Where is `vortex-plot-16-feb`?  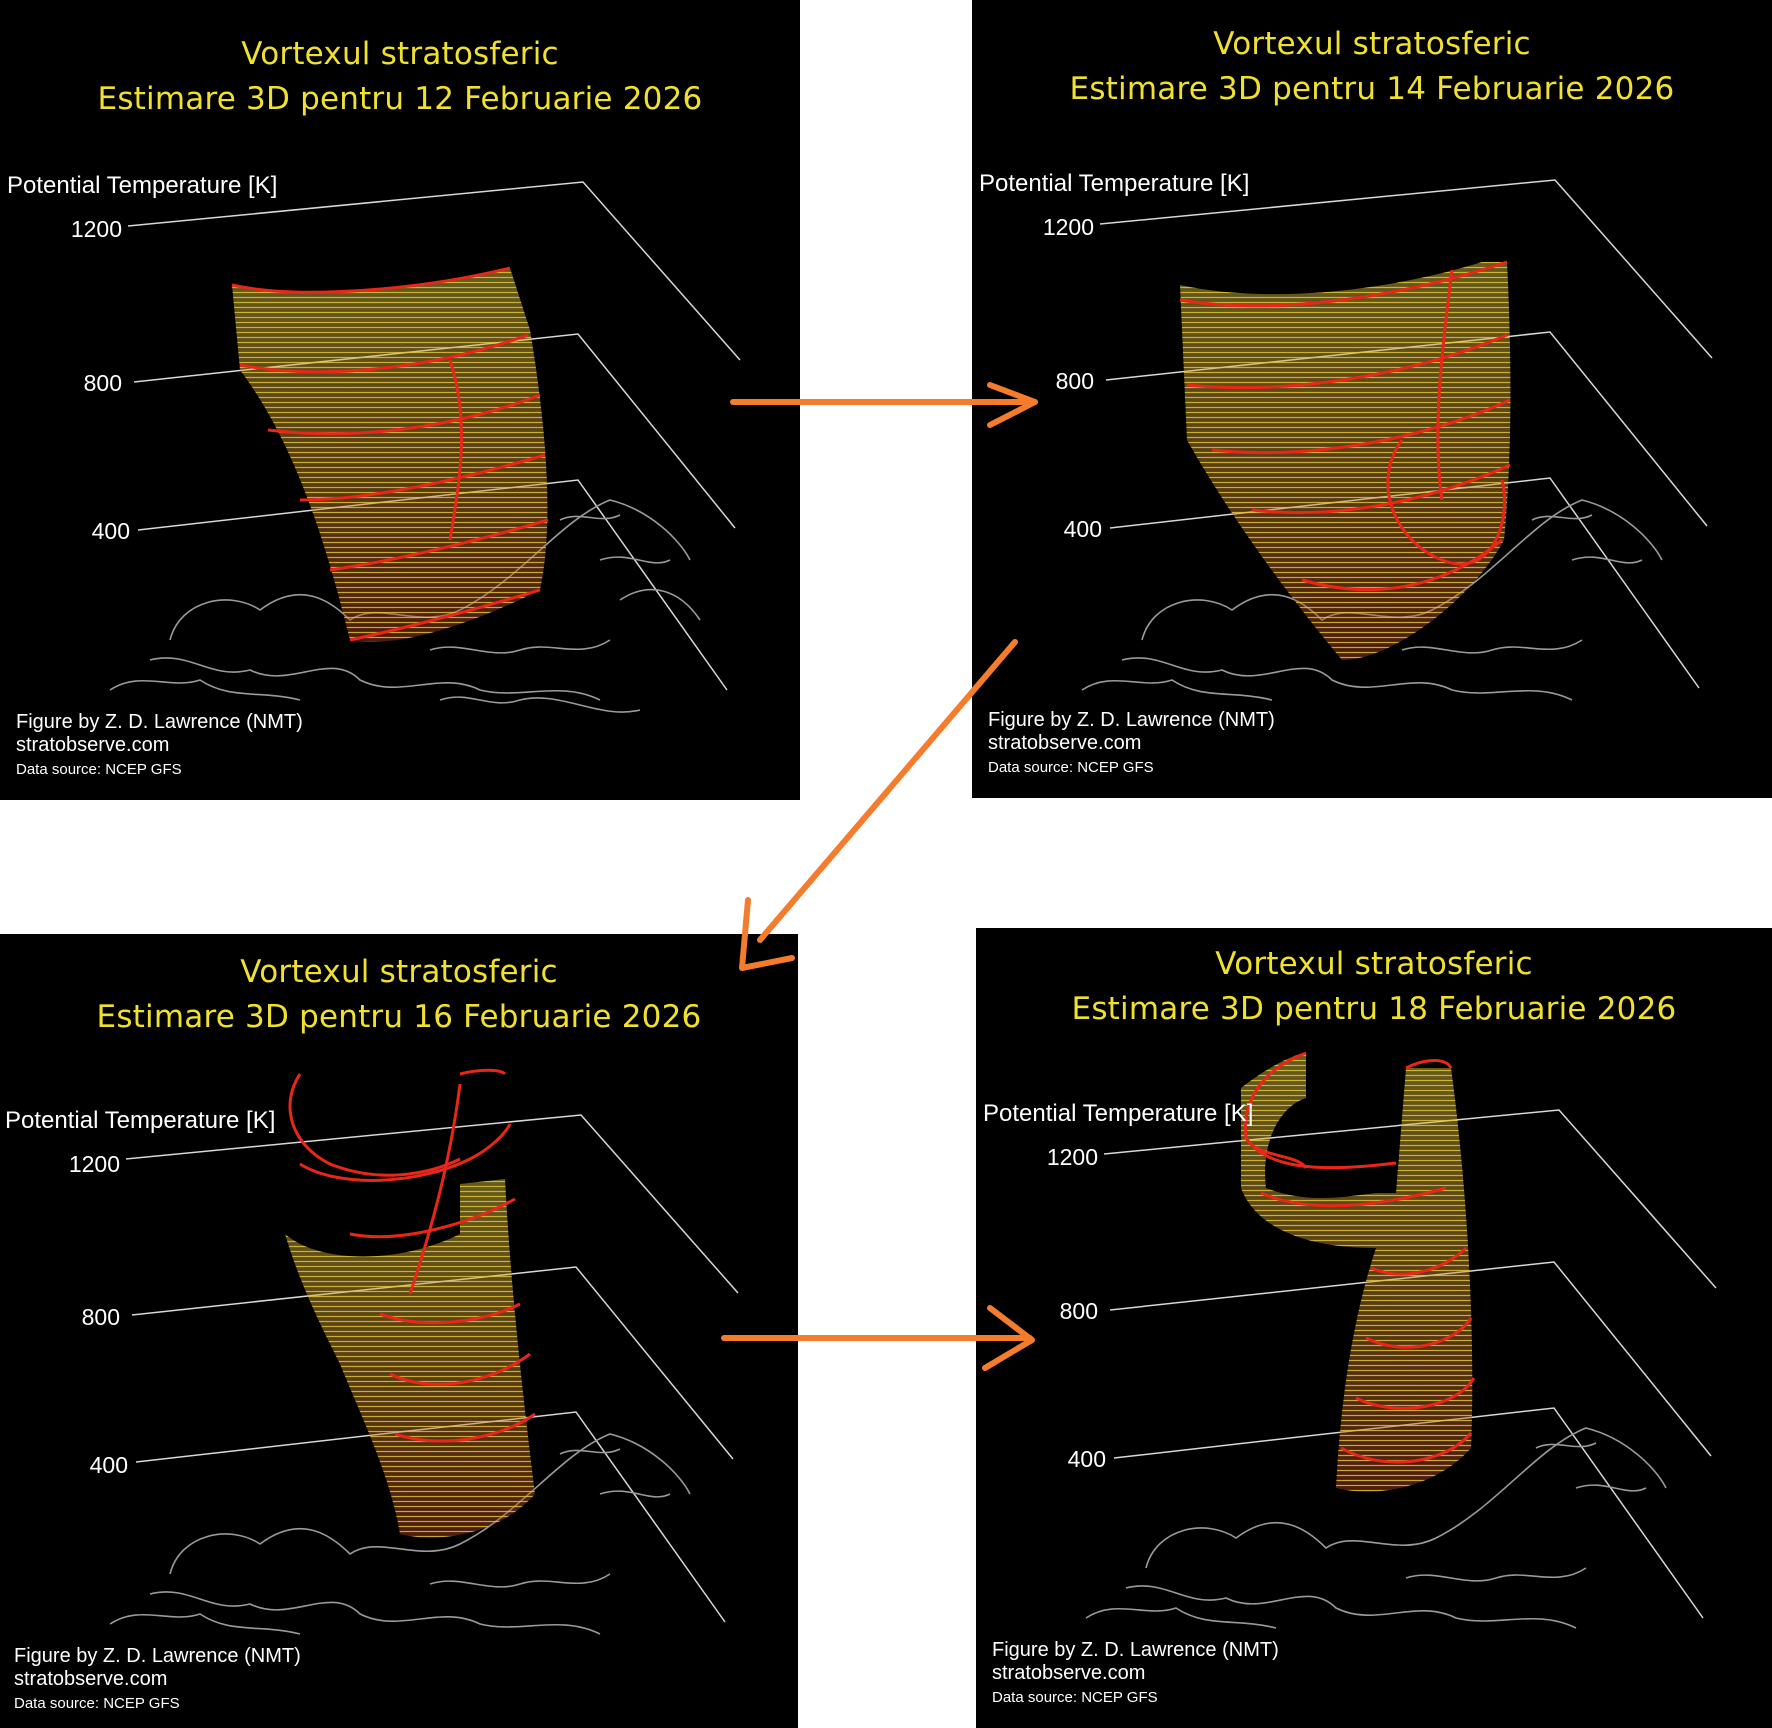
vortex-plot-16-feb is located at coordinates (424, 1351).